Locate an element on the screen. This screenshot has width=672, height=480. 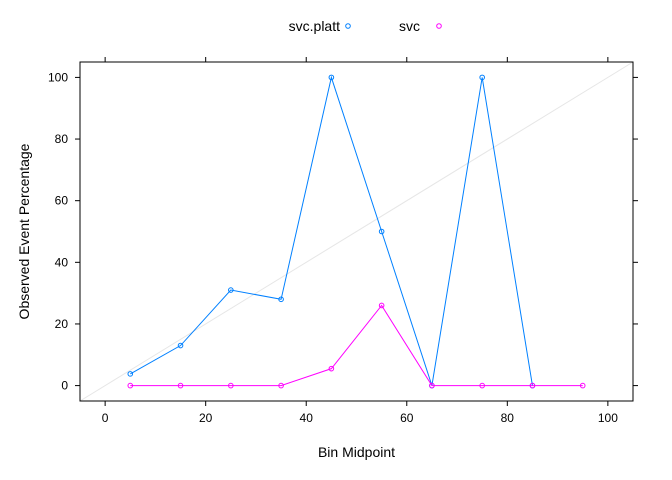
x-tick-label: 60 is located at coordinates (407, 418).